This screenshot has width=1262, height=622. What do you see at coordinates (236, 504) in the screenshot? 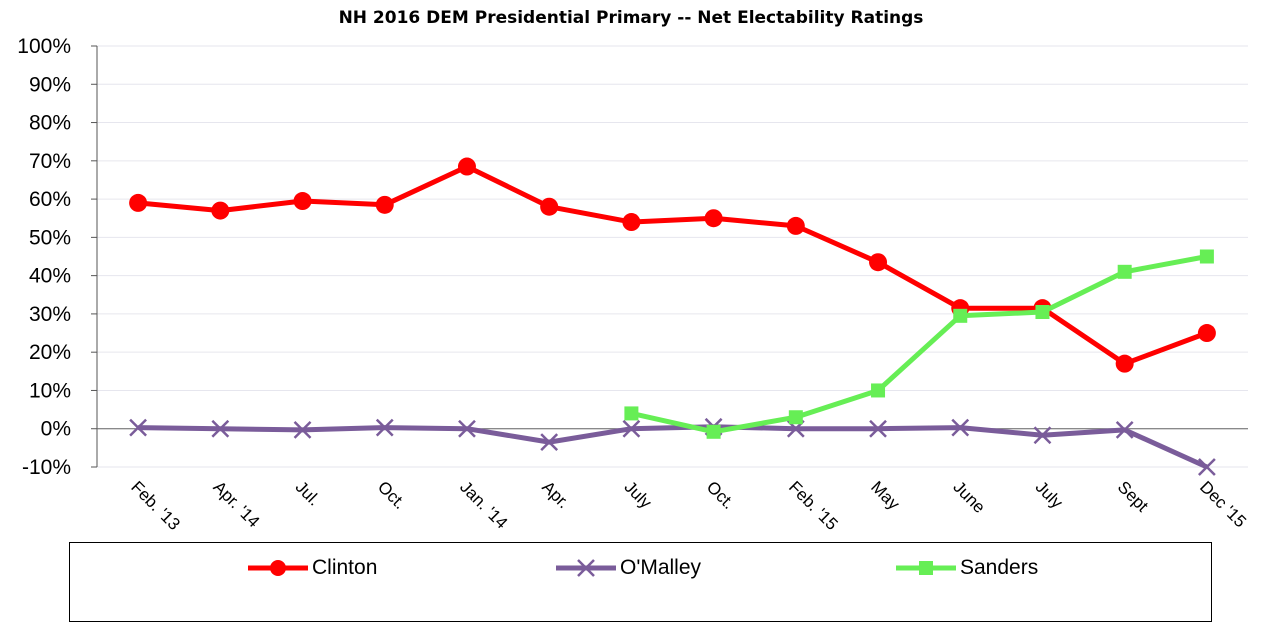
I see `x-tick-label: Apr. '14` at bounding box center [236, 504].